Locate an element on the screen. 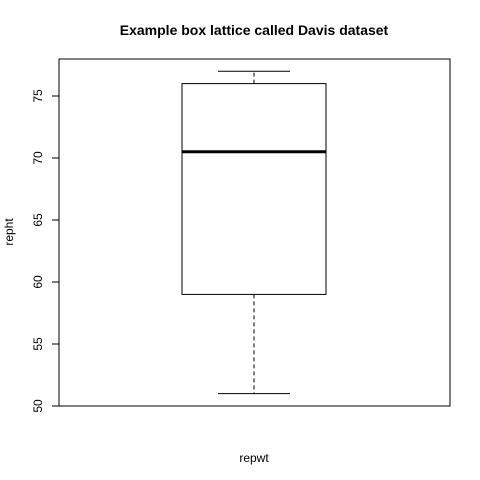 This screenshot has height=480, width=480. y-tick-label: 70 is located at coordinates (38, 158).